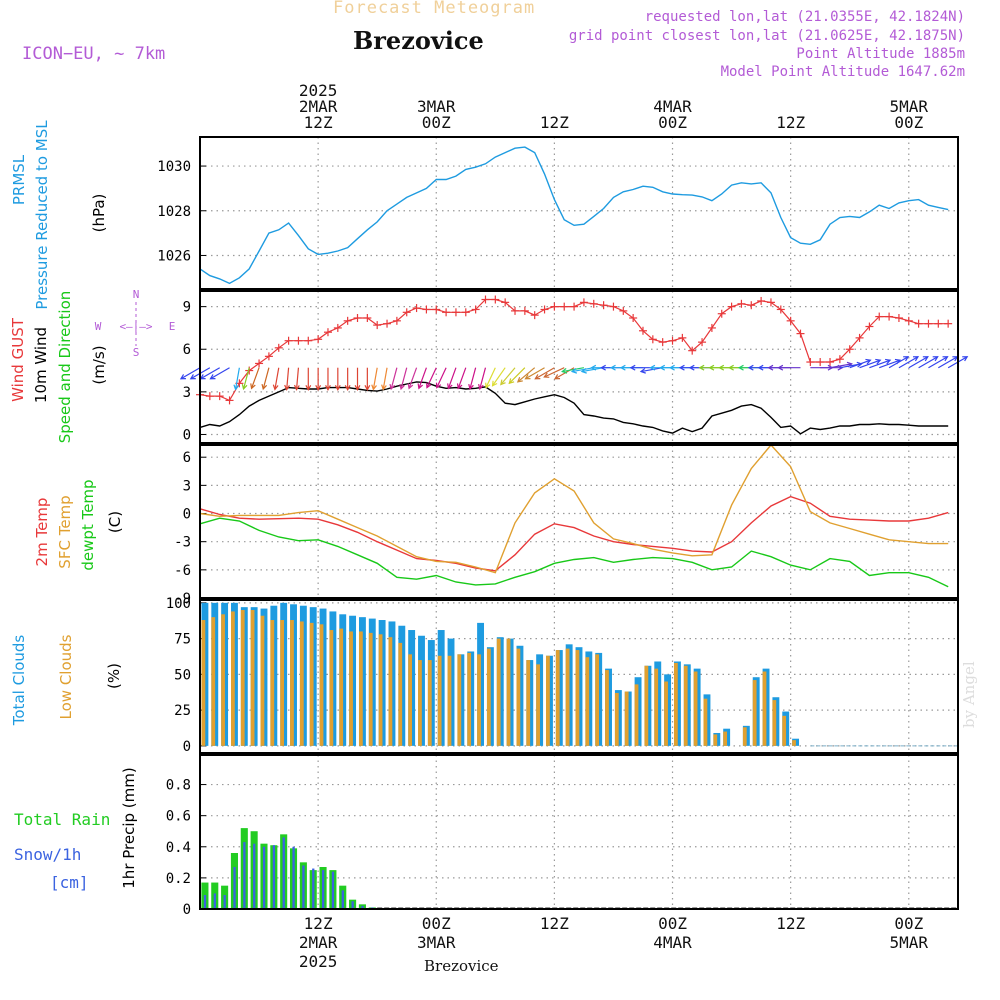 This screenshot has height=1000, width=1000. What do you see at coordinates (182, 640) in the screenshot?
I see `y-tick-label: 75` at bounding box center [182, 640].